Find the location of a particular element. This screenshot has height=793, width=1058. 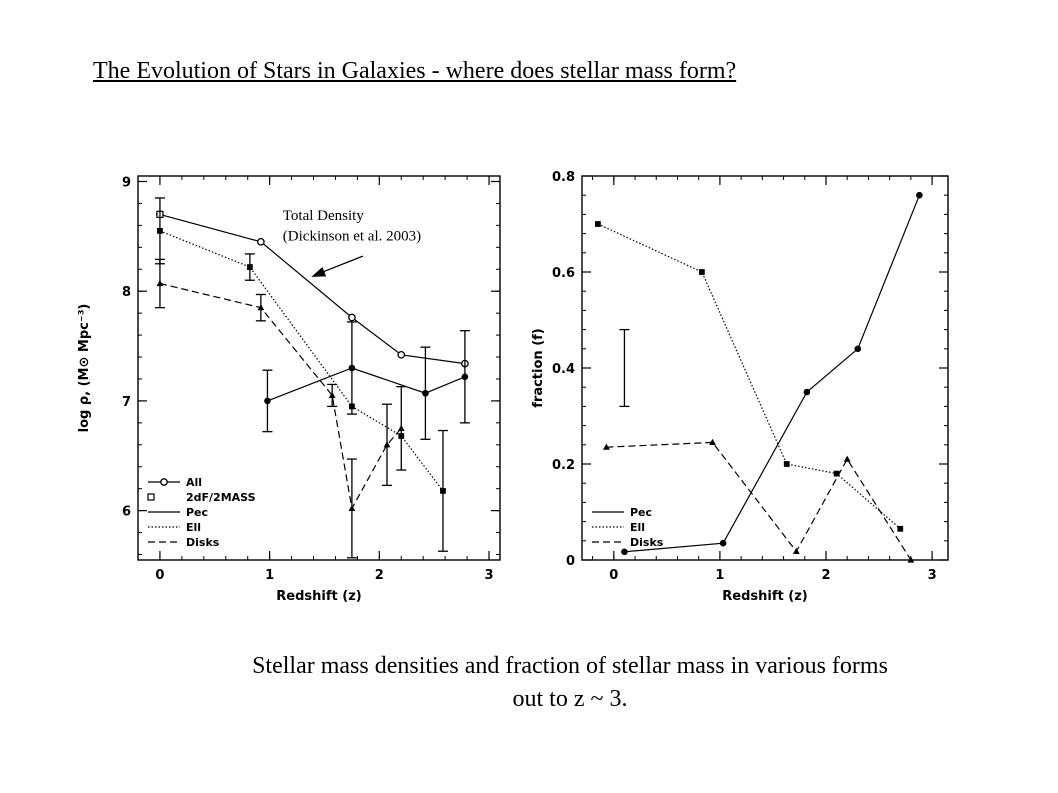

y-tick-label: 0 is located at coordinates (570, 561).